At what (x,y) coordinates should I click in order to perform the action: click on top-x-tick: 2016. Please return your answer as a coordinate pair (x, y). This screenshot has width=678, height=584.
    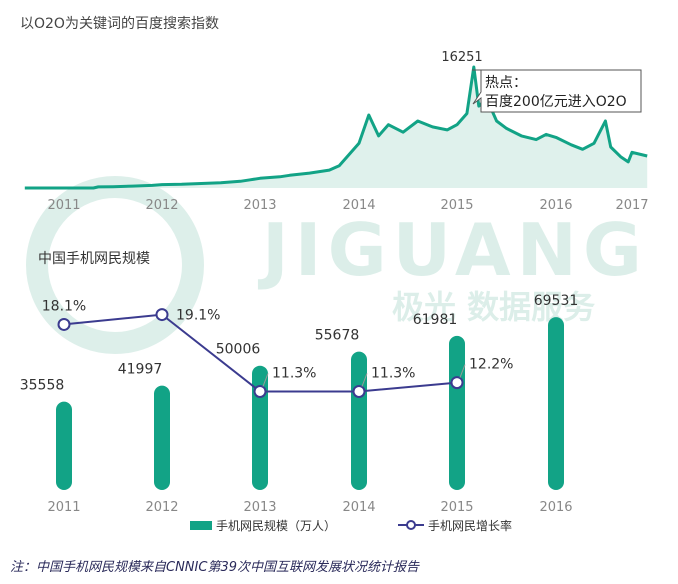
    Looking at the image, I should click on (555, 205).